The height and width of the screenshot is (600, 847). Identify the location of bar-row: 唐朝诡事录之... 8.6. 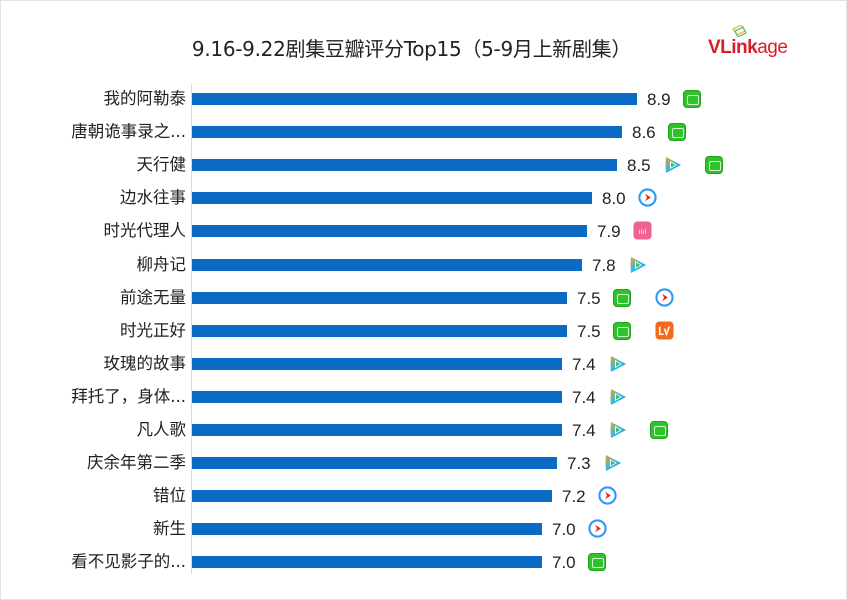
(423, 131).